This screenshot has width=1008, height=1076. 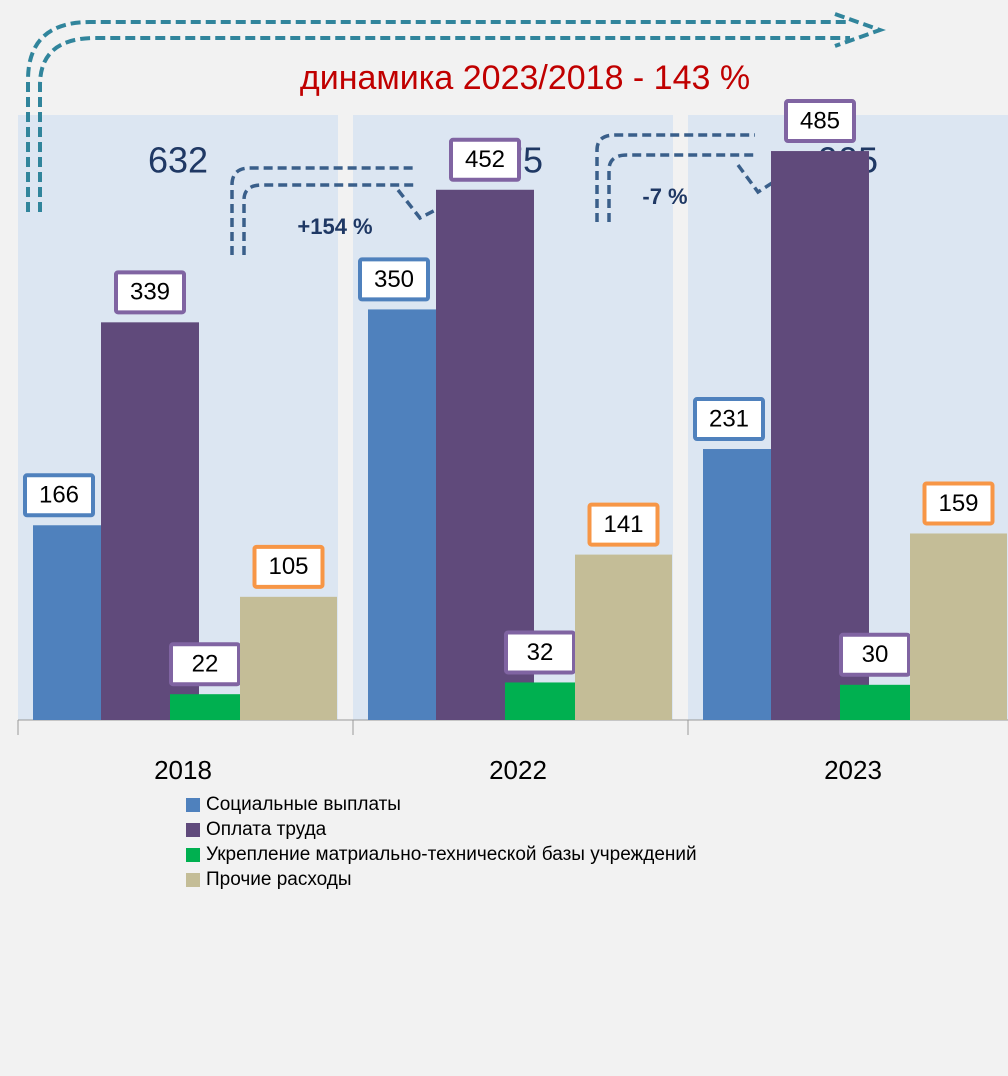 I want to click on value-label: 166, so click(x=59, y=495).